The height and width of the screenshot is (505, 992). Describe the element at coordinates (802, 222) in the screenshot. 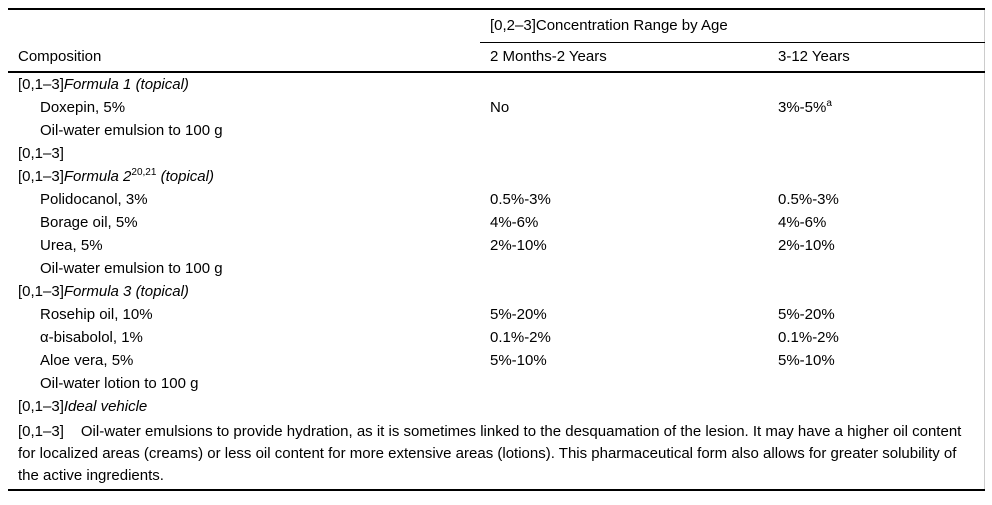

I see `range-value: 4%-6%` at that location.